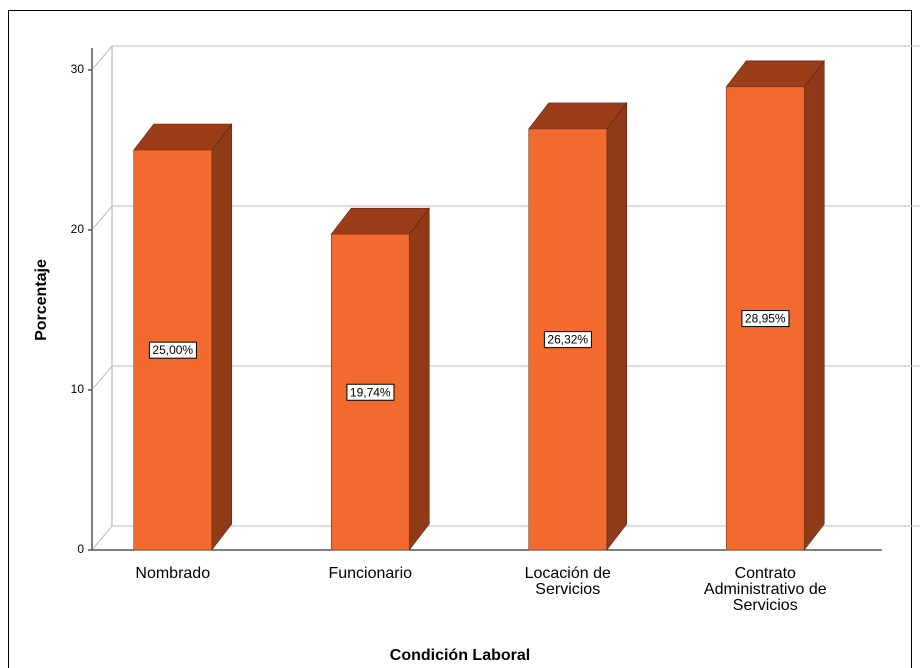 The height and width of the screenshot is (668, 921). What do you see at coordinates (78, 69) in the screenshot?
I see `y-tick-label: 30` at bounding box center [78, 69].